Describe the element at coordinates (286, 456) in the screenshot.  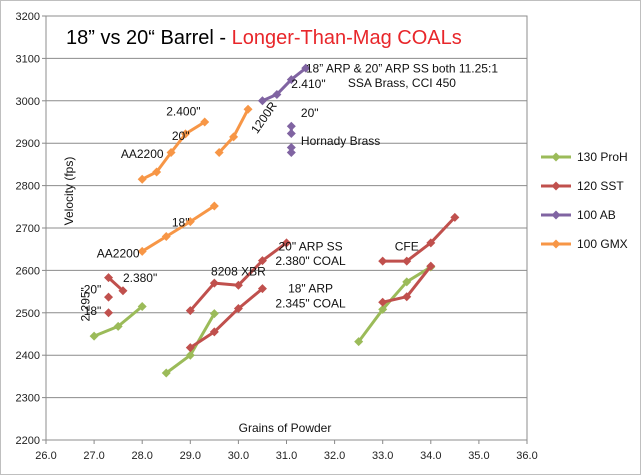
I see `x-tick-label: 31.0` at that location.